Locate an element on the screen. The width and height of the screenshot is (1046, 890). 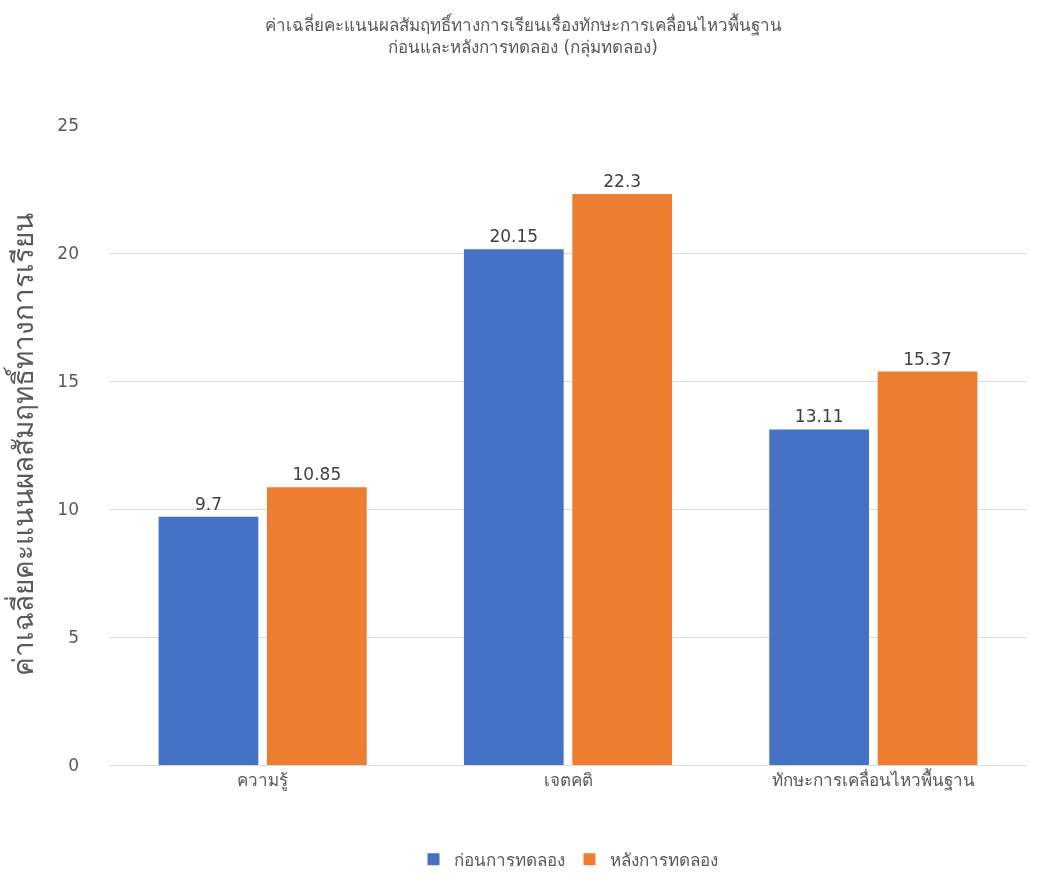
y-tick-label: 5 is located at coordinates (73, 636).